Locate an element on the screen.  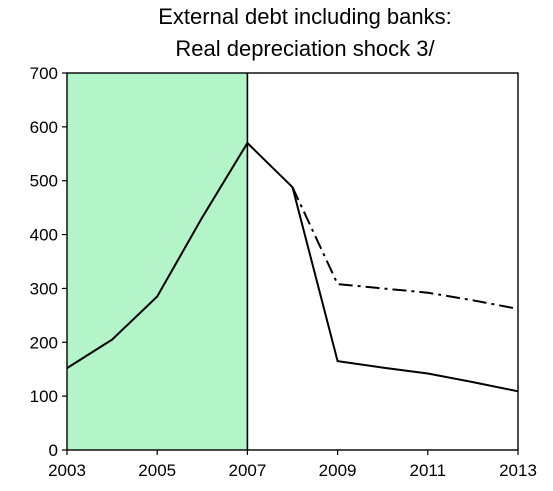
x-tick-label: 2013 is located at coordinates (518, 470).